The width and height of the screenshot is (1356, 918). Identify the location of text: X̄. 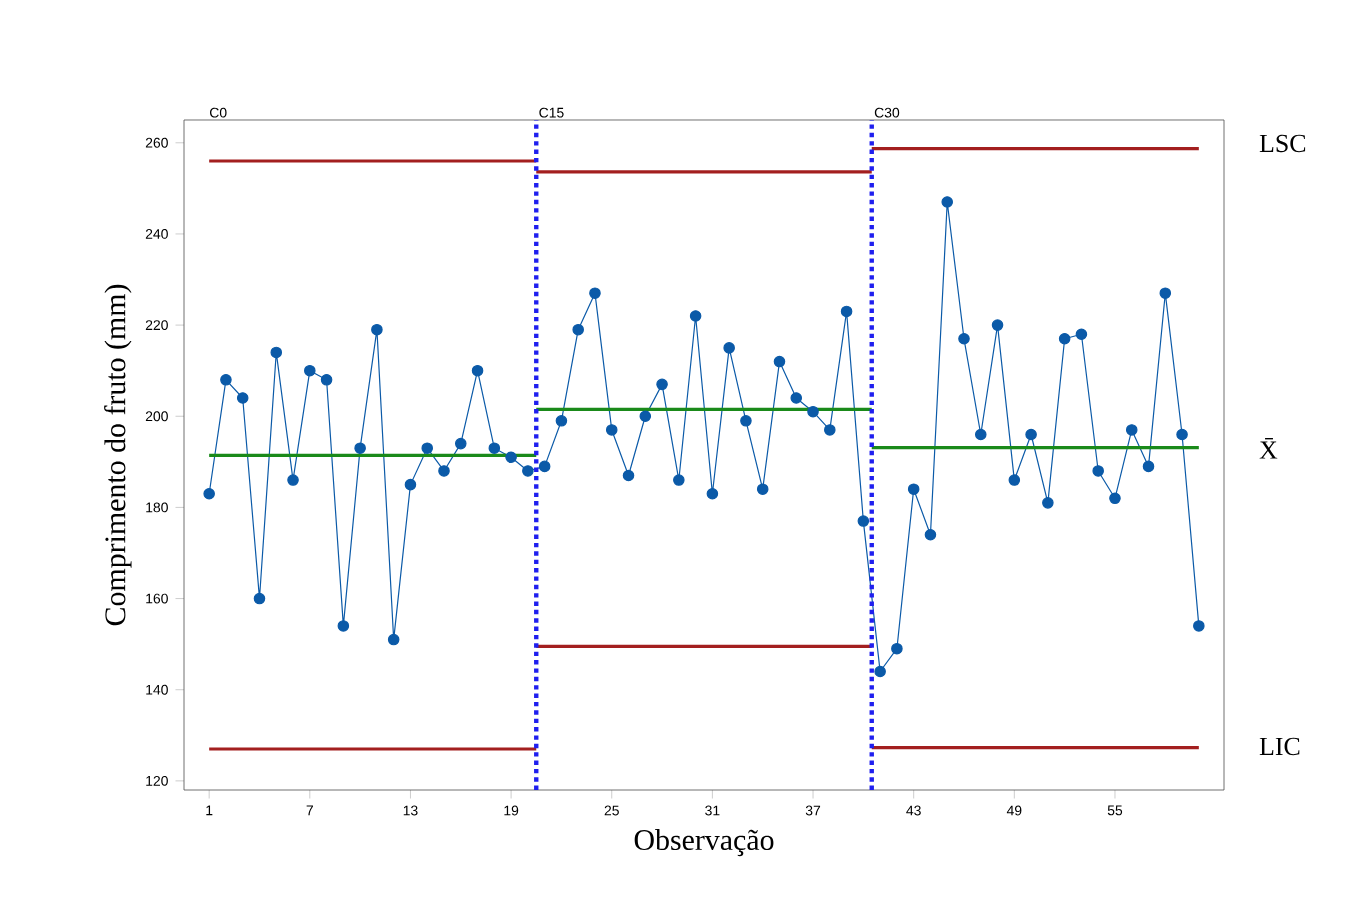
(1268, 448).